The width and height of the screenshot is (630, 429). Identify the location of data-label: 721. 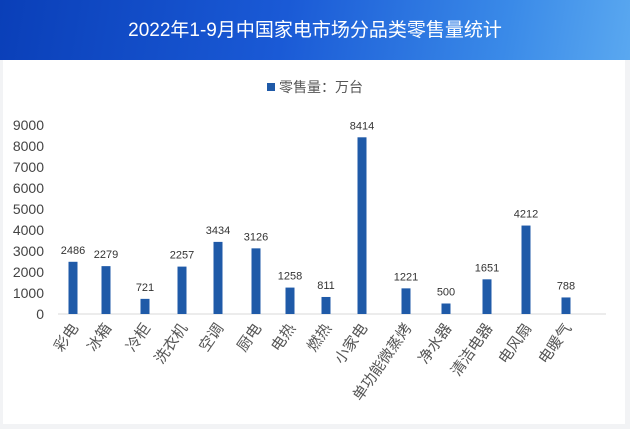
(145, 288).